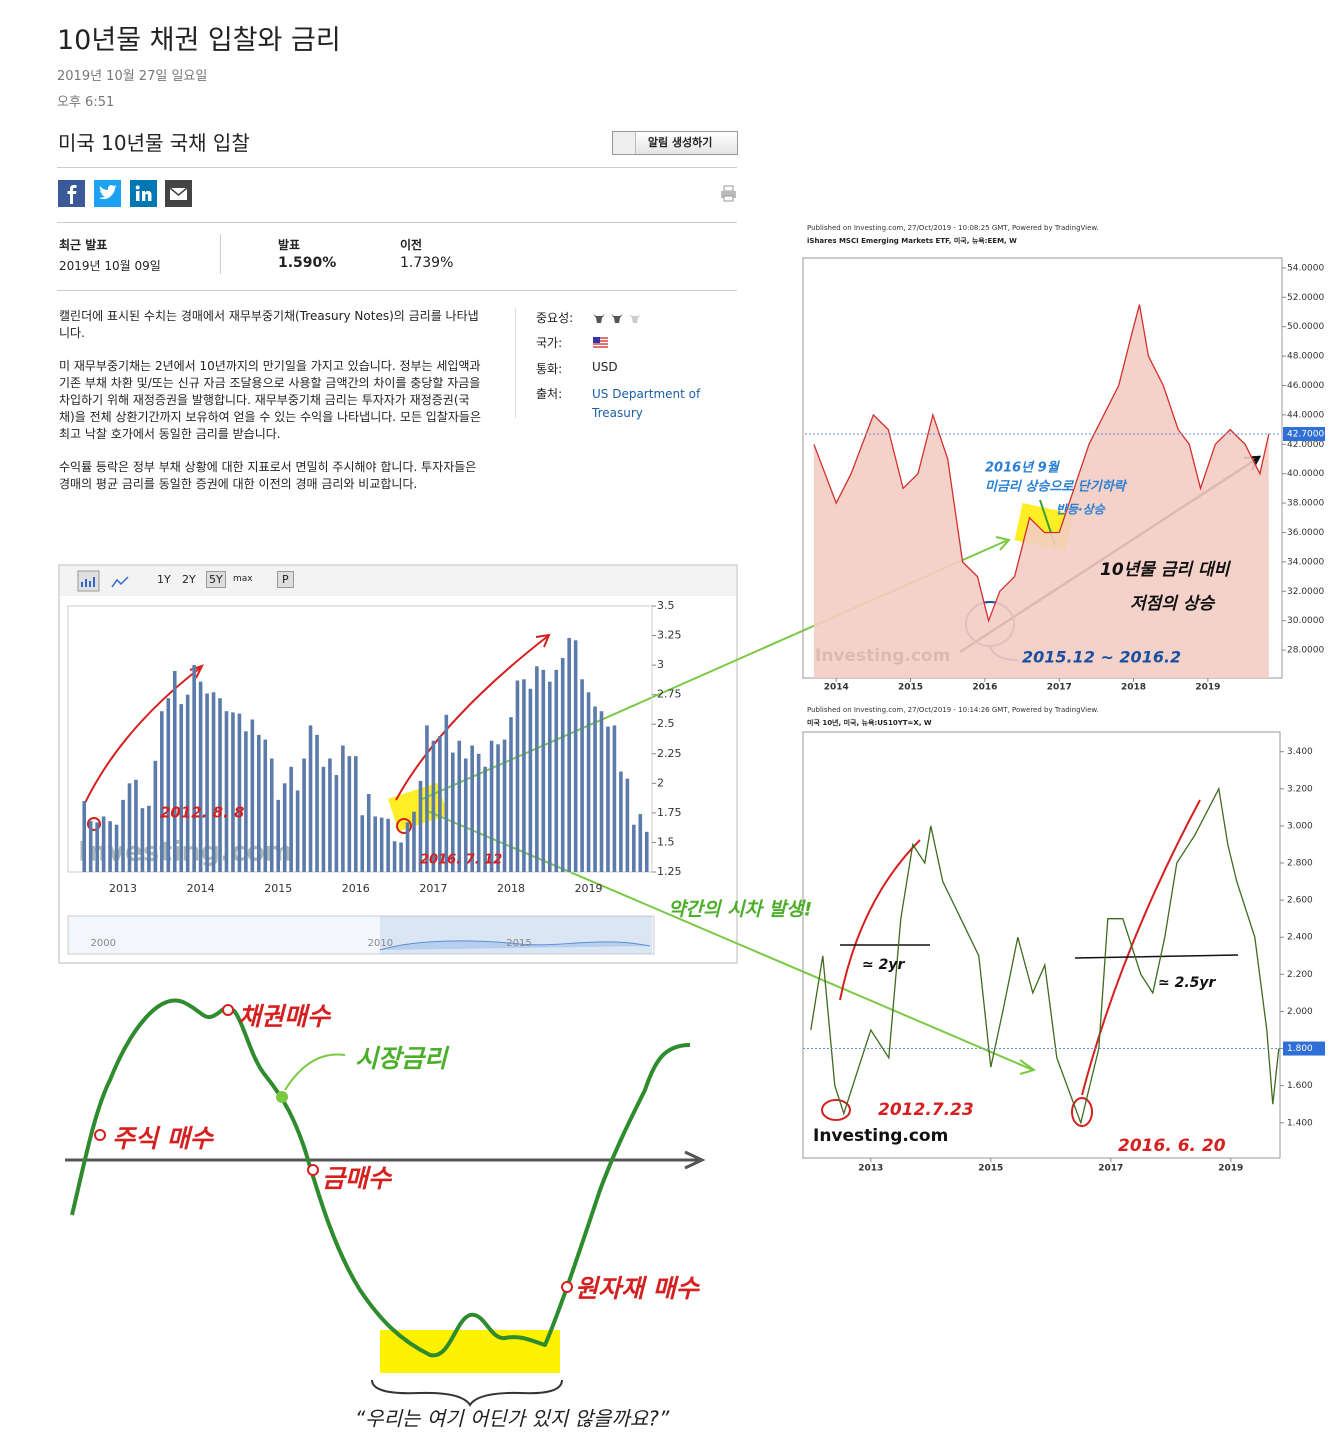 This screenshot has height=1449, width=1332. I want to click on hand-arrowhead, so click(1252, 463).